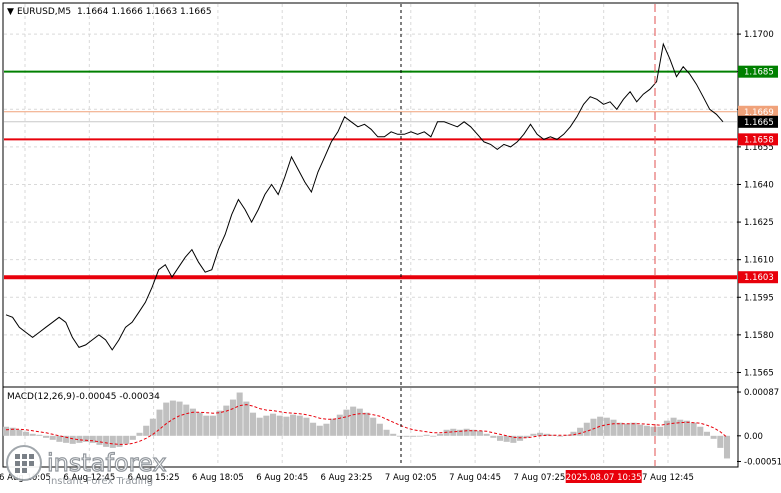  I want to click on current-price-level-label-box, so click(758, 121).